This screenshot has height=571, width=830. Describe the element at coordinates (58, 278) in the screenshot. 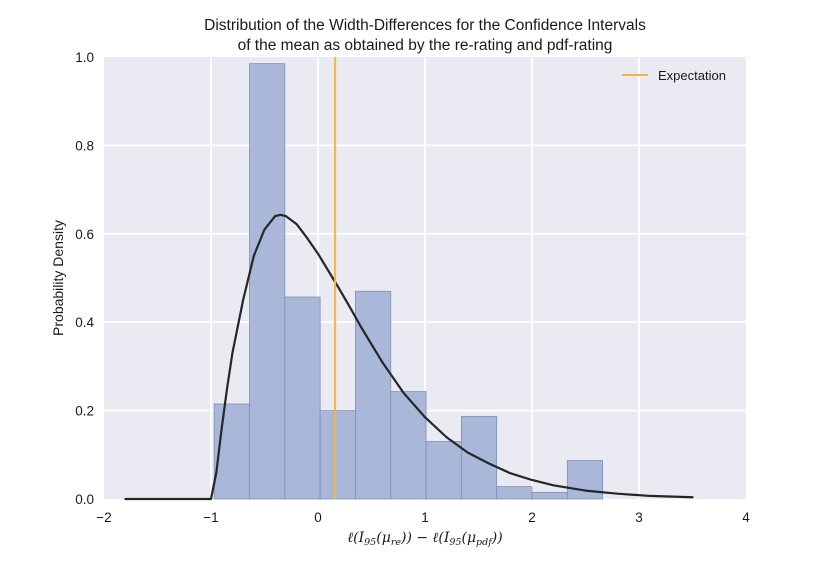

I see `y-axis-label: Probability Density` at that location.